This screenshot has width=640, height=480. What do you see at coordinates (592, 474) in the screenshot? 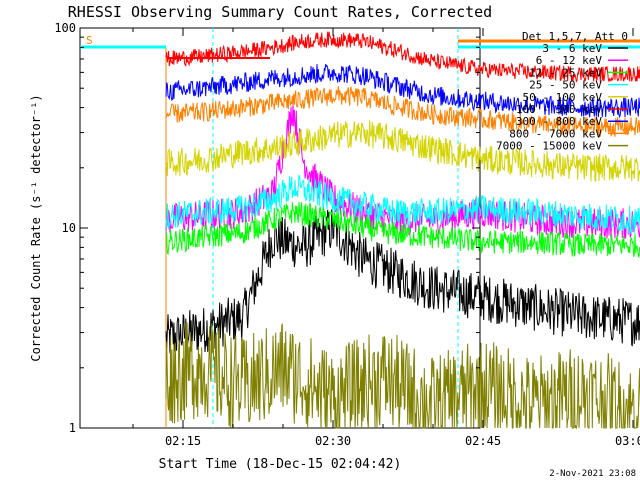
I see `footer-date: 2-Nov-2021 23:08` at bounding box center [592, 474].